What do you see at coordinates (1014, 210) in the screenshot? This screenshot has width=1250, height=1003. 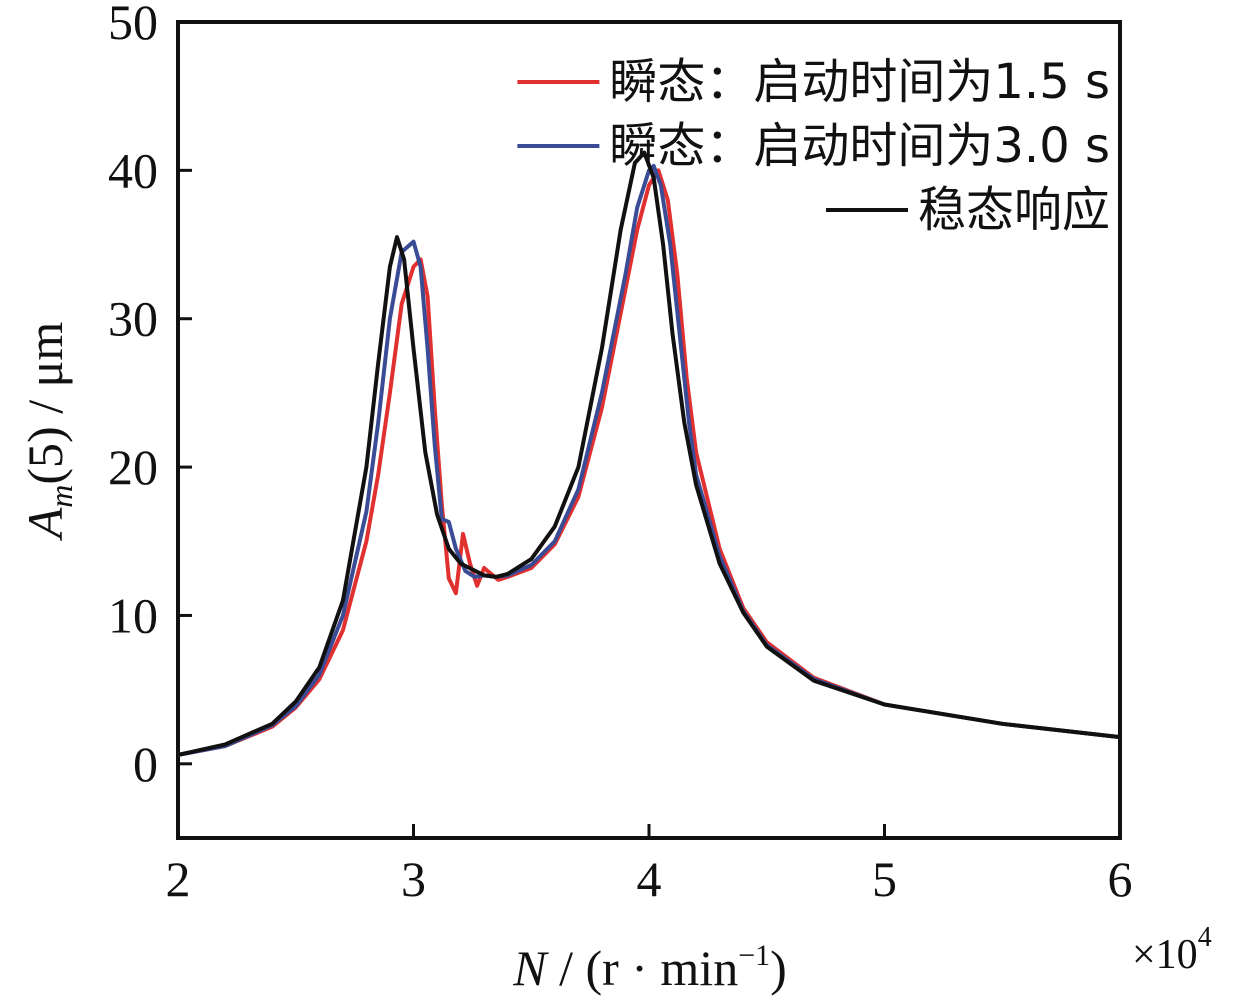 I see `legend-label-3: 稳态响应` at bounding box center [1014, 210].